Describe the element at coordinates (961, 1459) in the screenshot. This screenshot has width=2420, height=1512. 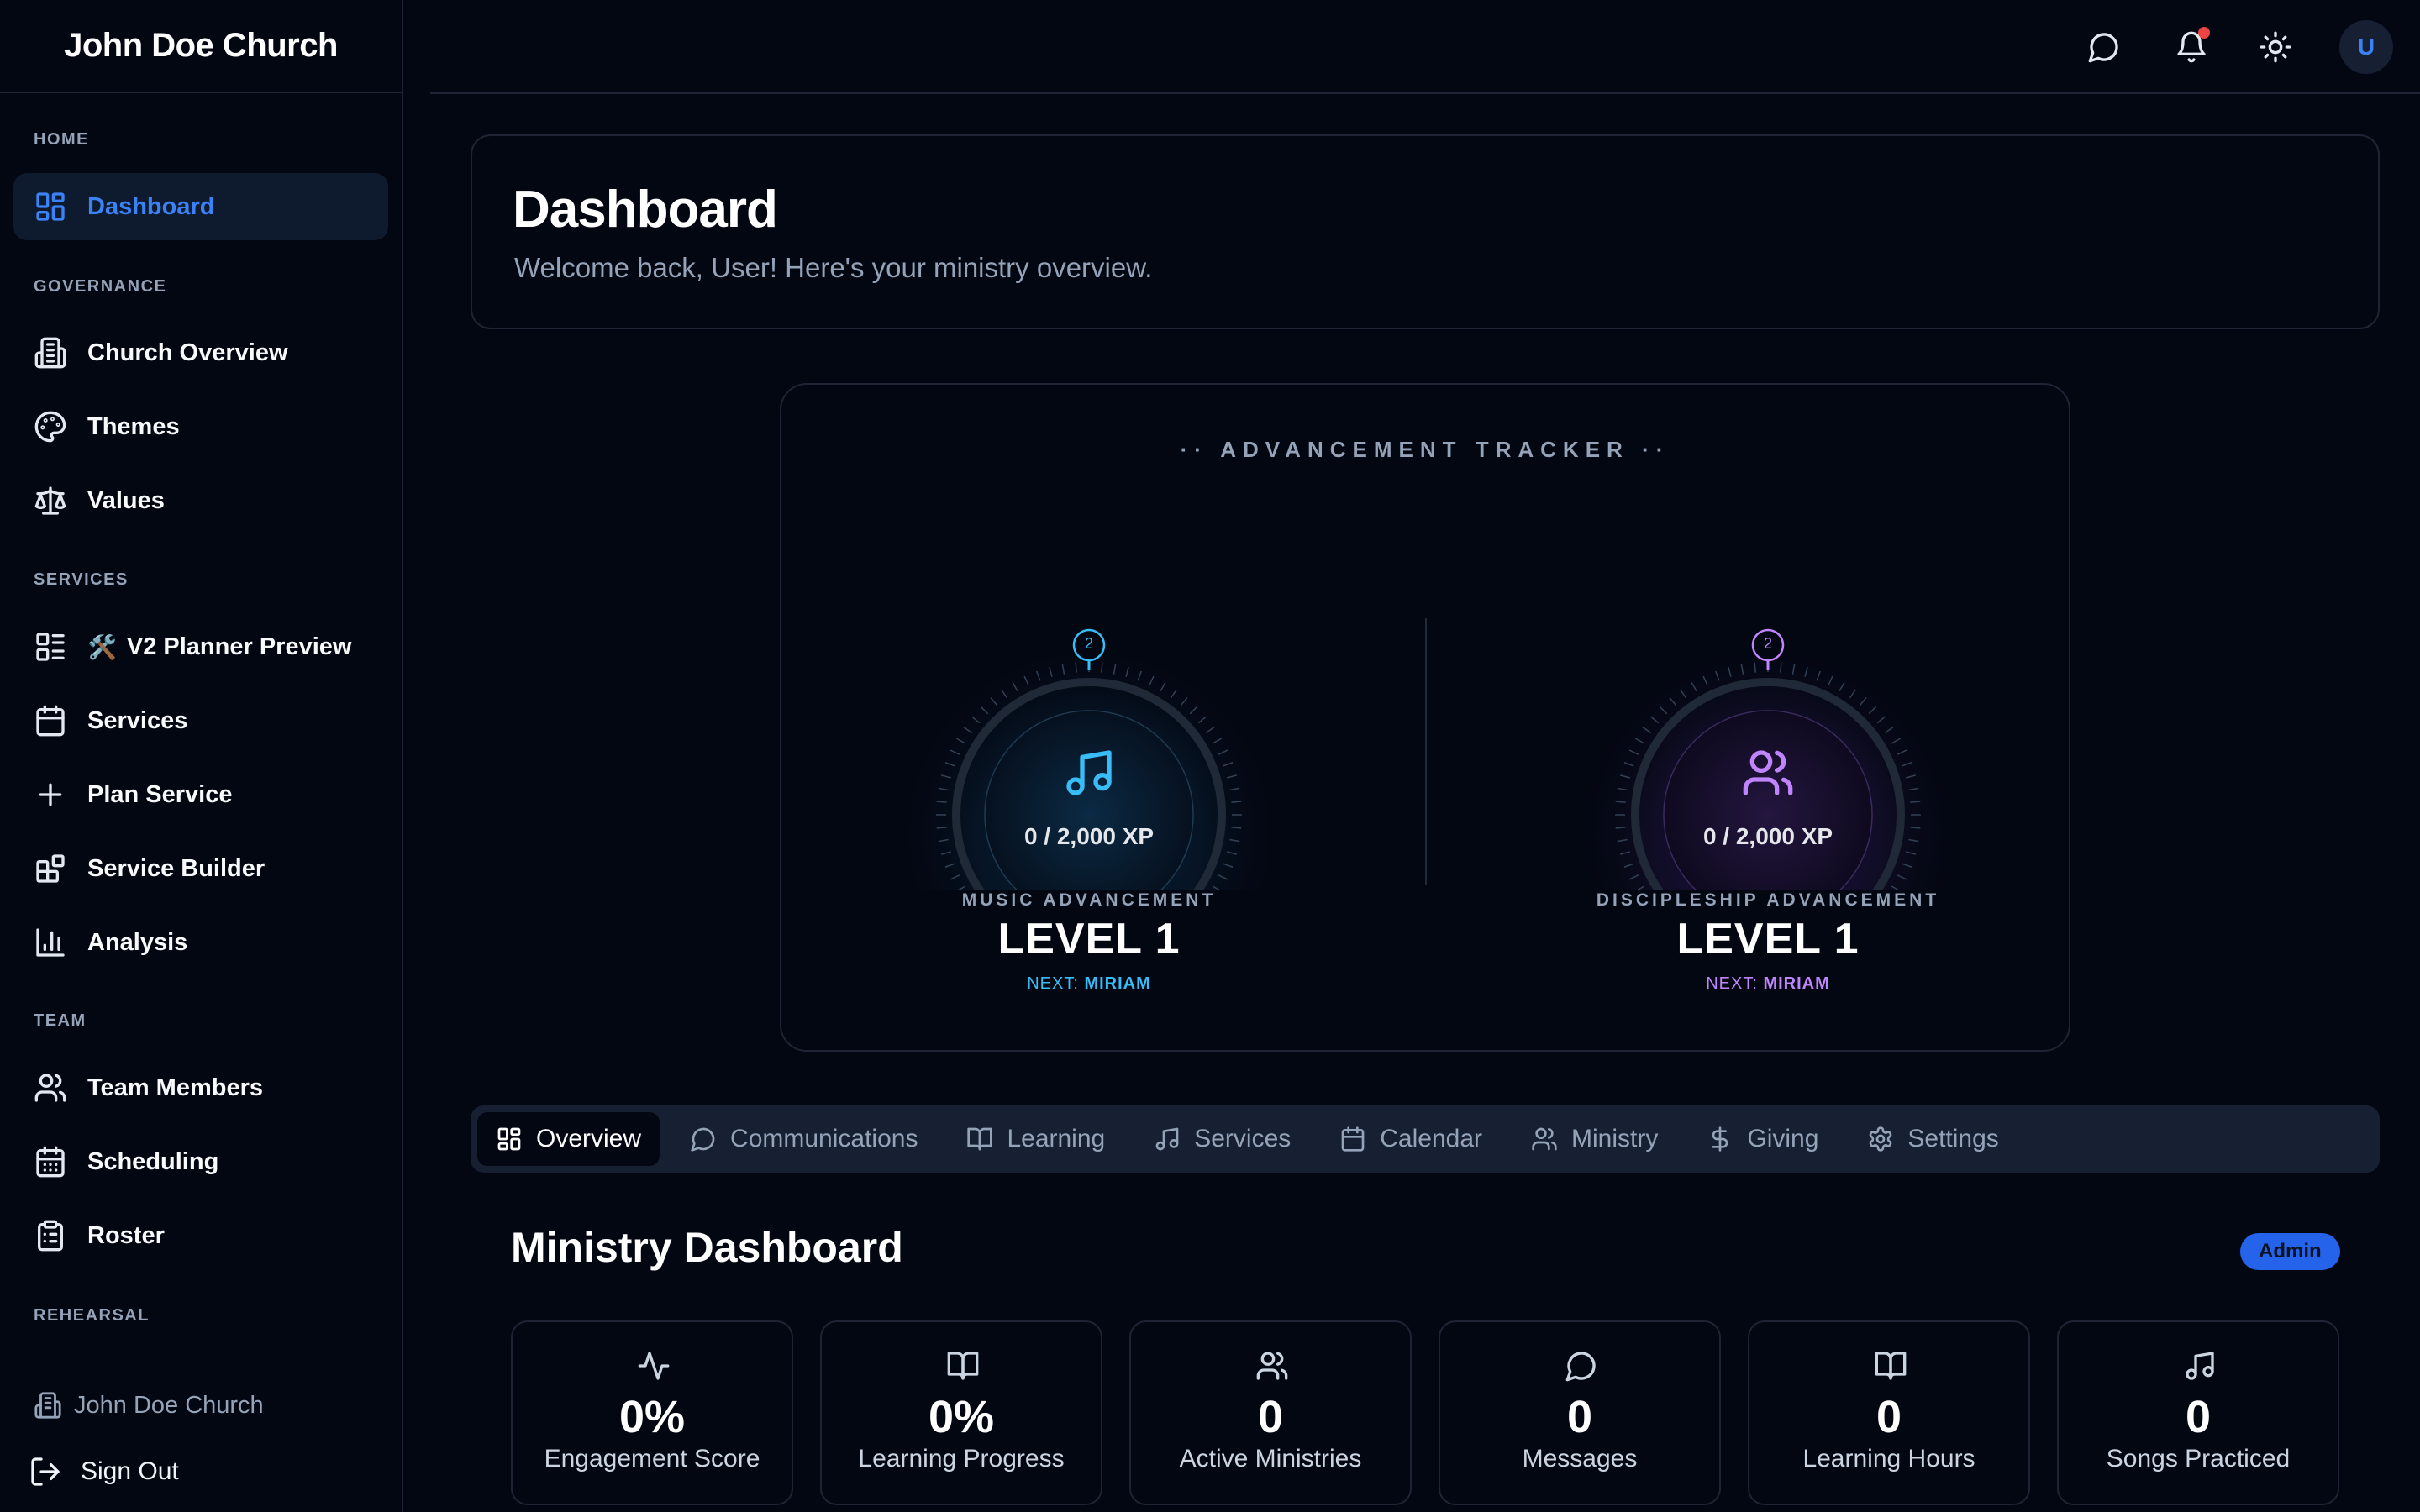
I see `stat-label: Learning Progress` at that location.